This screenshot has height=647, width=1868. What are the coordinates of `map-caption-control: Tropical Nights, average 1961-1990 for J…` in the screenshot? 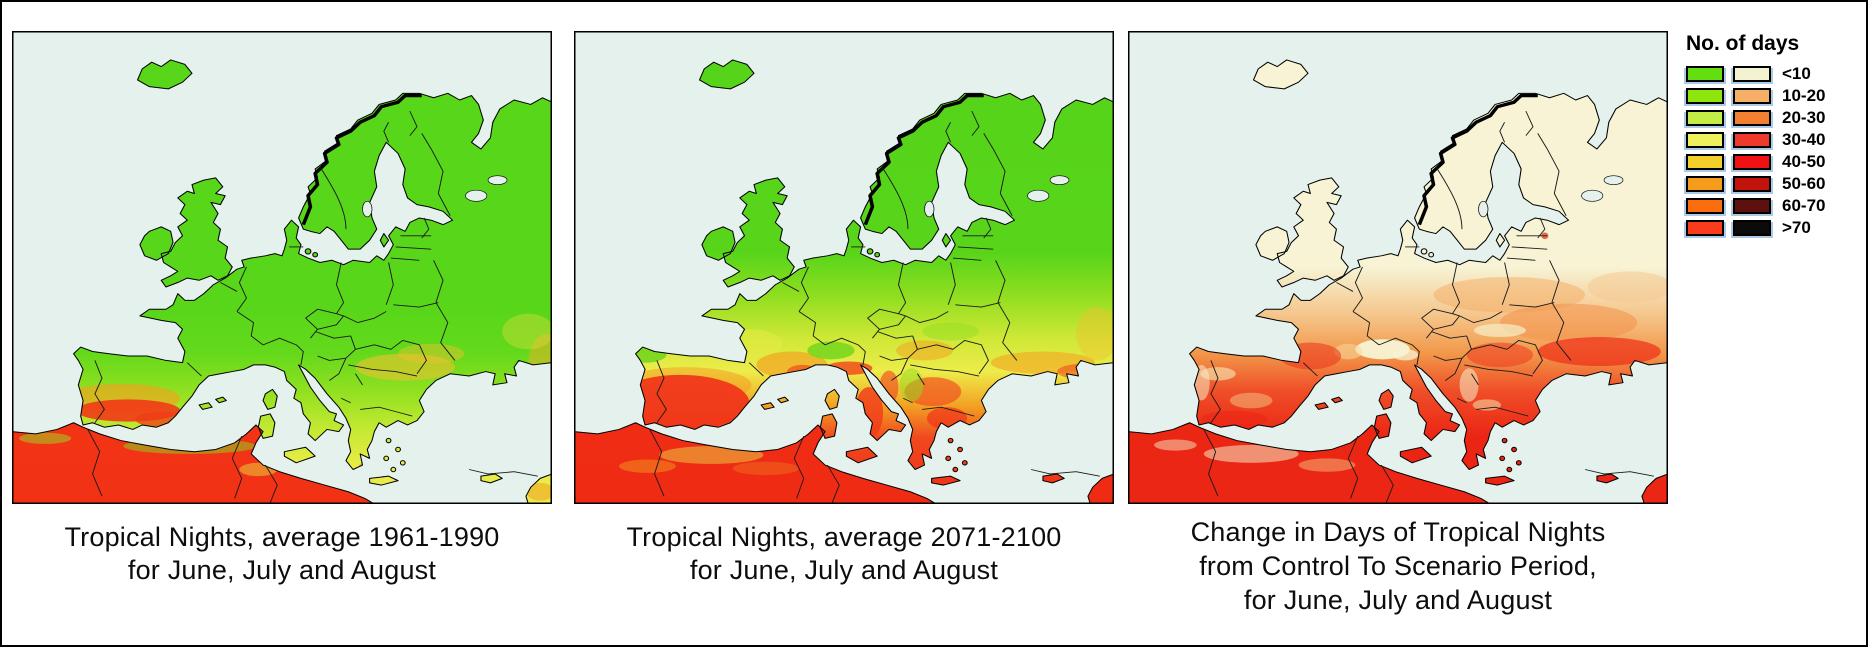 It's located at (282, 554).